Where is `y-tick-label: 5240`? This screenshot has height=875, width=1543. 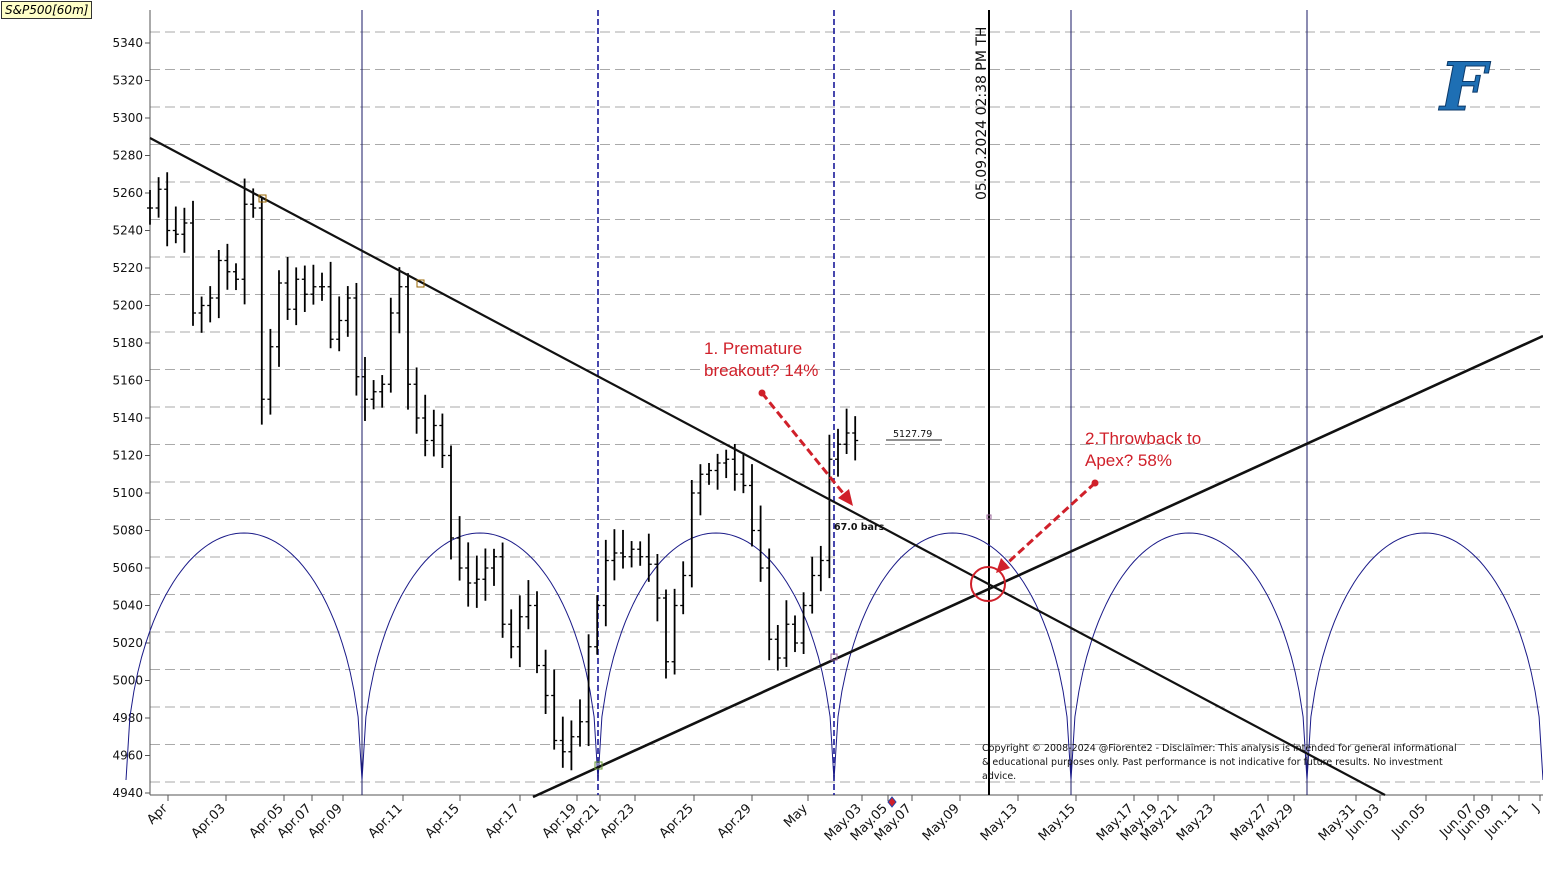
y-tick-label: 5240 is located at coordinates (127, 231).